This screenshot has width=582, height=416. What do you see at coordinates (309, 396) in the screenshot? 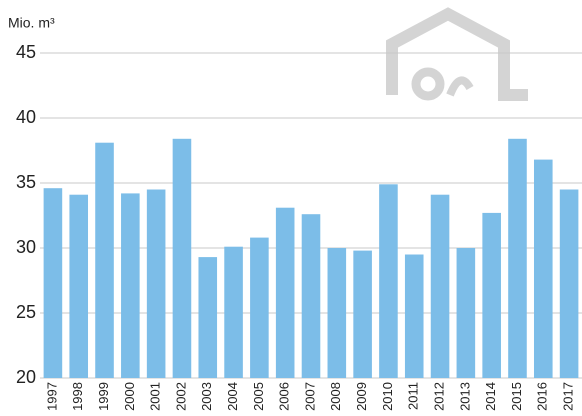
I see `x-tick-label: 2007` at bounding box center [309, 396].